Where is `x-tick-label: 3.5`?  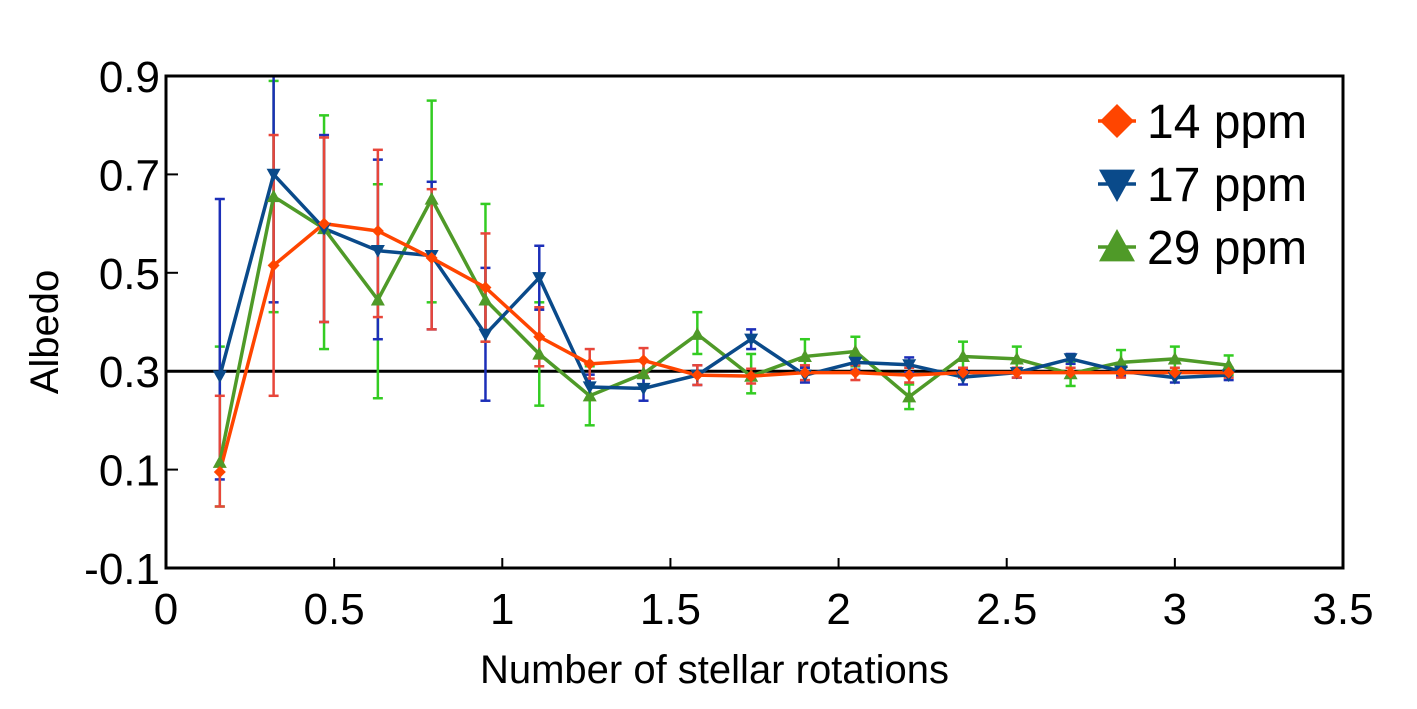
x-tick-label: 3.5 is located at coordinates (1342, 609).